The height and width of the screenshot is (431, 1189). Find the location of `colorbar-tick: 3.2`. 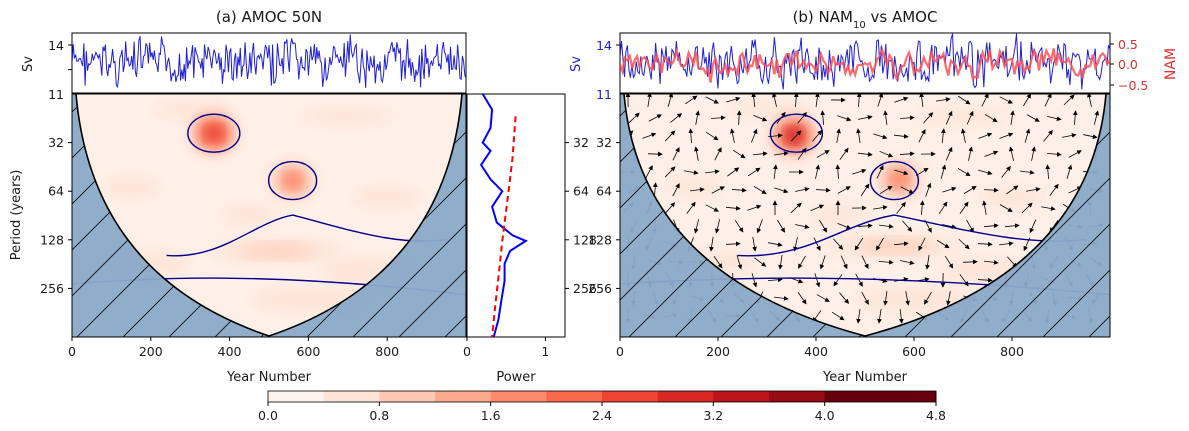

colorbar-tick: 3.2 is located at coordinates (713, 415).